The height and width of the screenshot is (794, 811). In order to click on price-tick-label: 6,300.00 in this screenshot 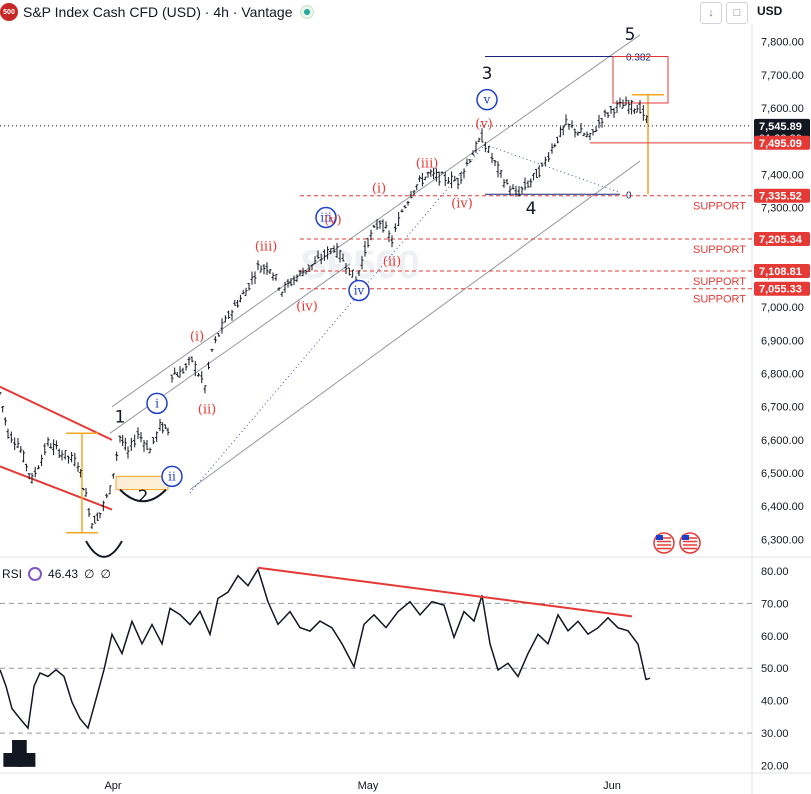, I will do `click(782, 540)`.